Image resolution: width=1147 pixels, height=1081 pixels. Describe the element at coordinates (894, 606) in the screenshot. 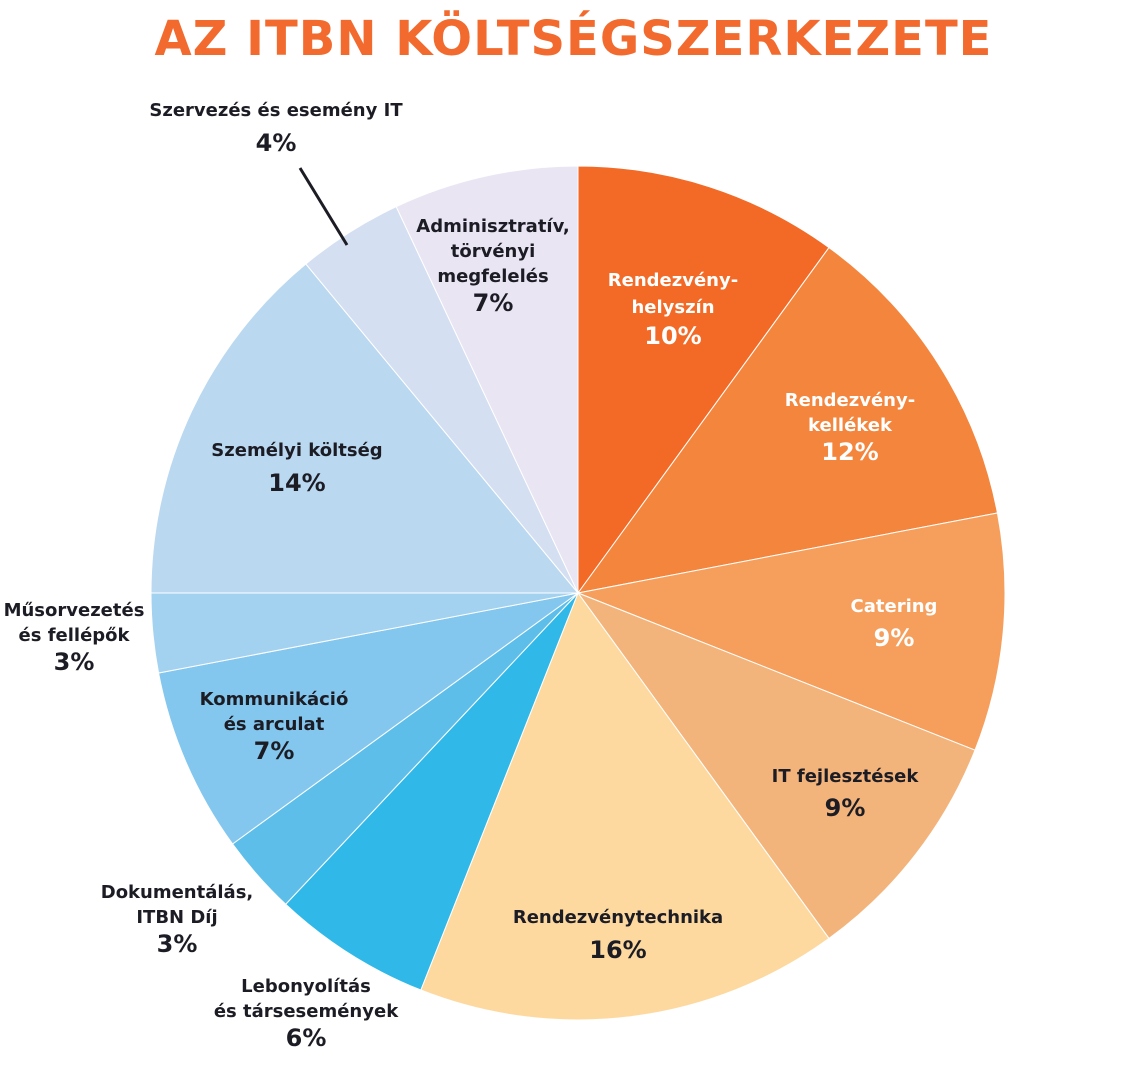

I see `slice-label-text: Catering` at that location.